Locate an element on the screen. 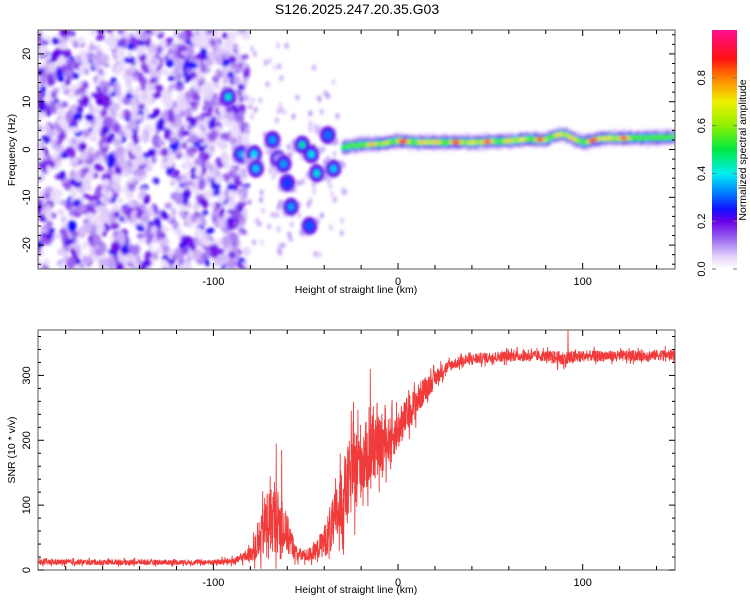  x-tick-label: 100 is located at coordinates (583, 583).